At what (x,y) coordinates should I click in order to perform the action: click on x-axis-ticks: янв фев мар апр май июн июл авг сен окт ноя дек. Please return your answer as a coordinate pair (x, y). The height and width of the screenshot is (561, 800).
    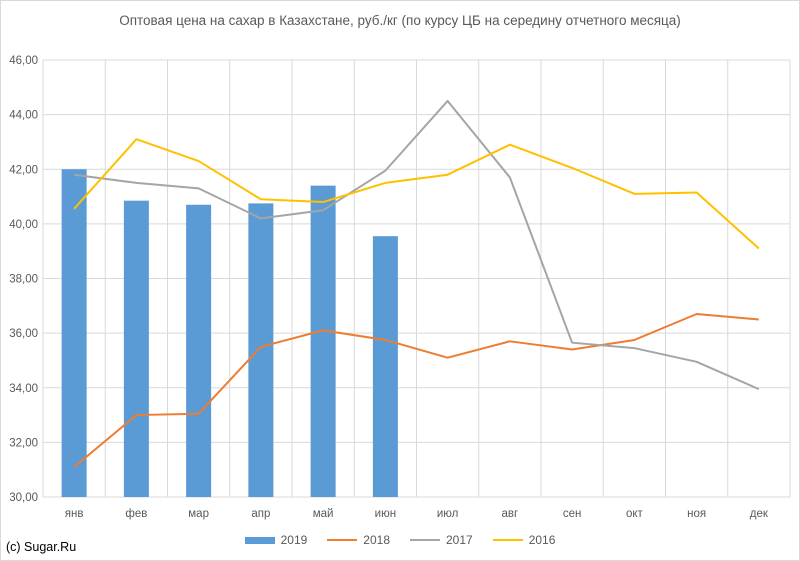
    Looking at the image, I should click on (417, 514).